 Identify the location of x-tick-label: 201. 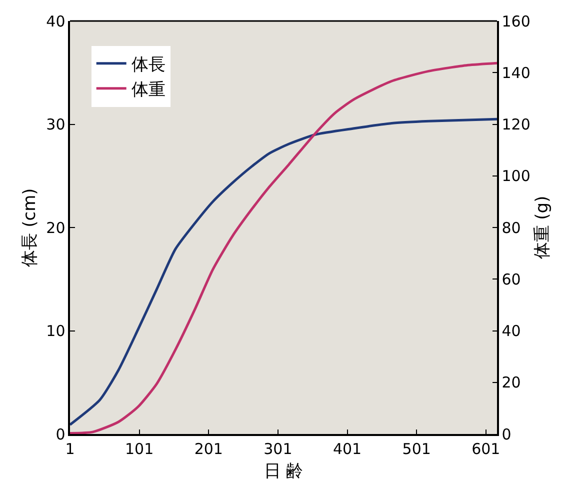
(208, 449).